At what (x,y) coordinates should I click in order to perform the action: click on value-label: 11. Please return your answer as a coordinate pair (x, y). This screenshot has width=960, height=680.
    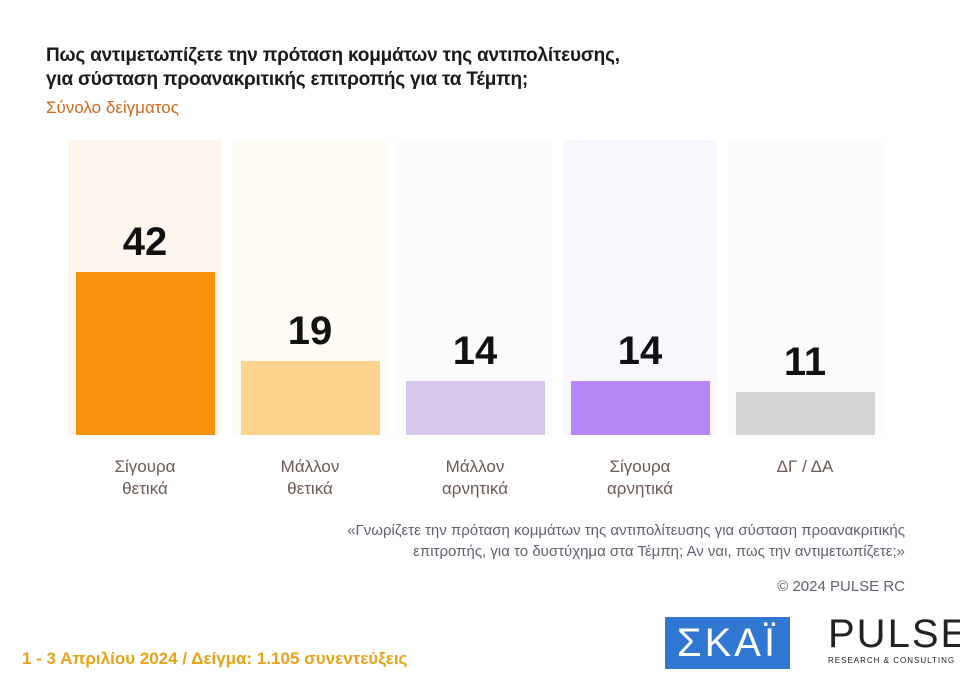
    Looking at the image, I should click on (805, 362).